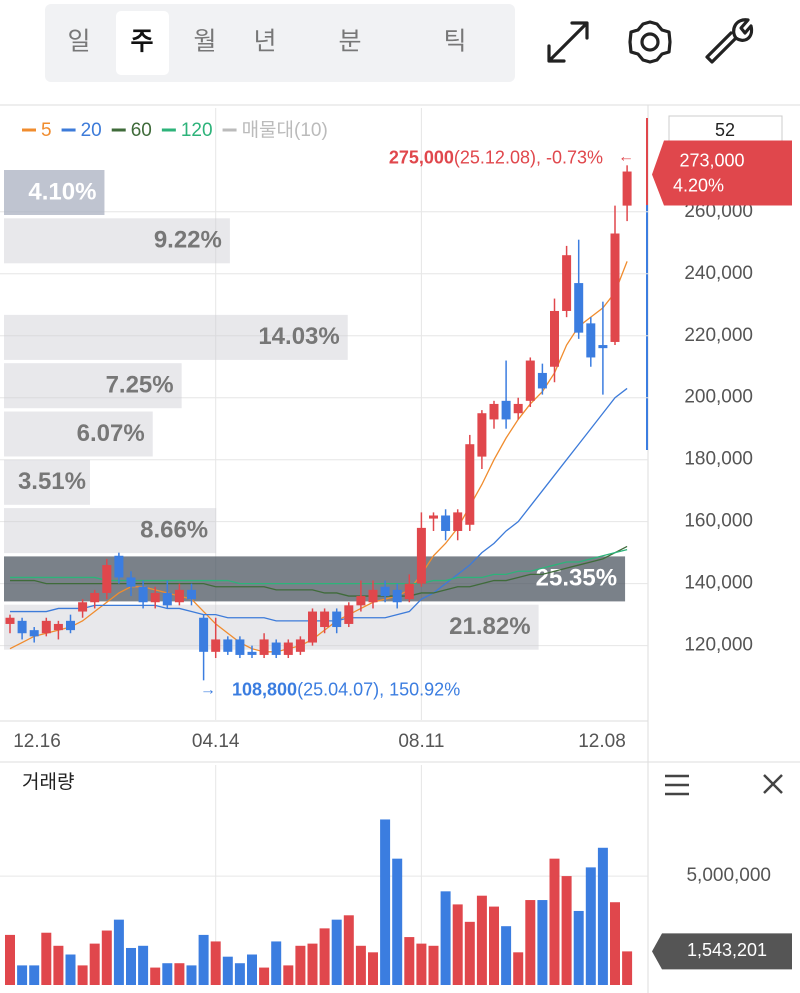 Image resolution: width=800 pixels, height=993 pixels. I want to click on min-arrow: →, so click(208, 690).